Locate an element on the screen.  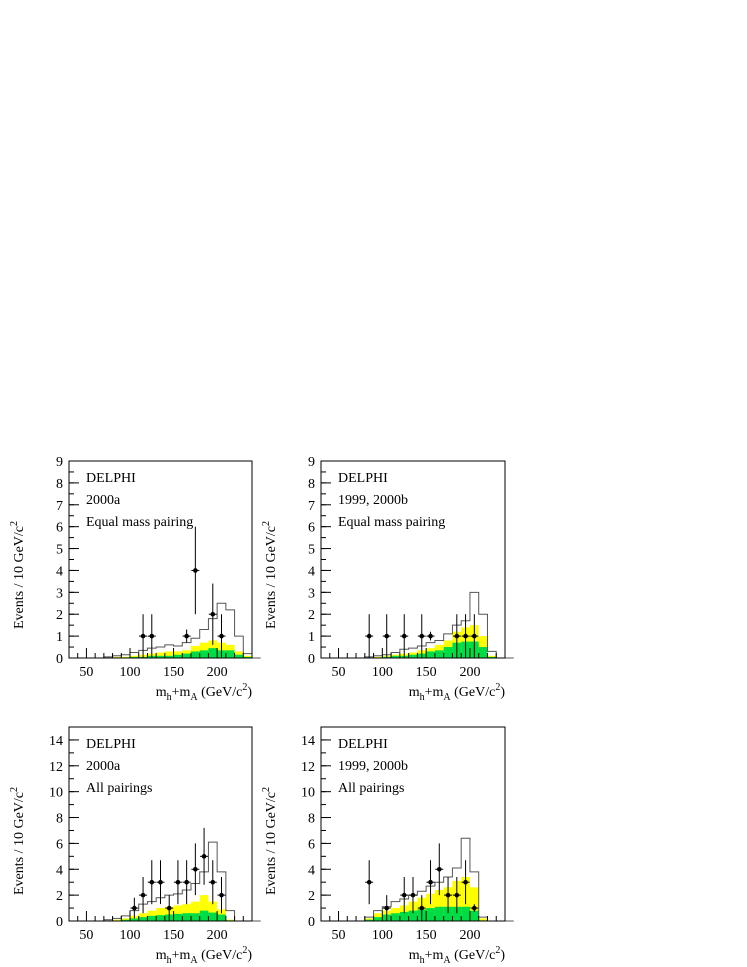
y-tick-label: 3 is located at coordinates (59, 593).